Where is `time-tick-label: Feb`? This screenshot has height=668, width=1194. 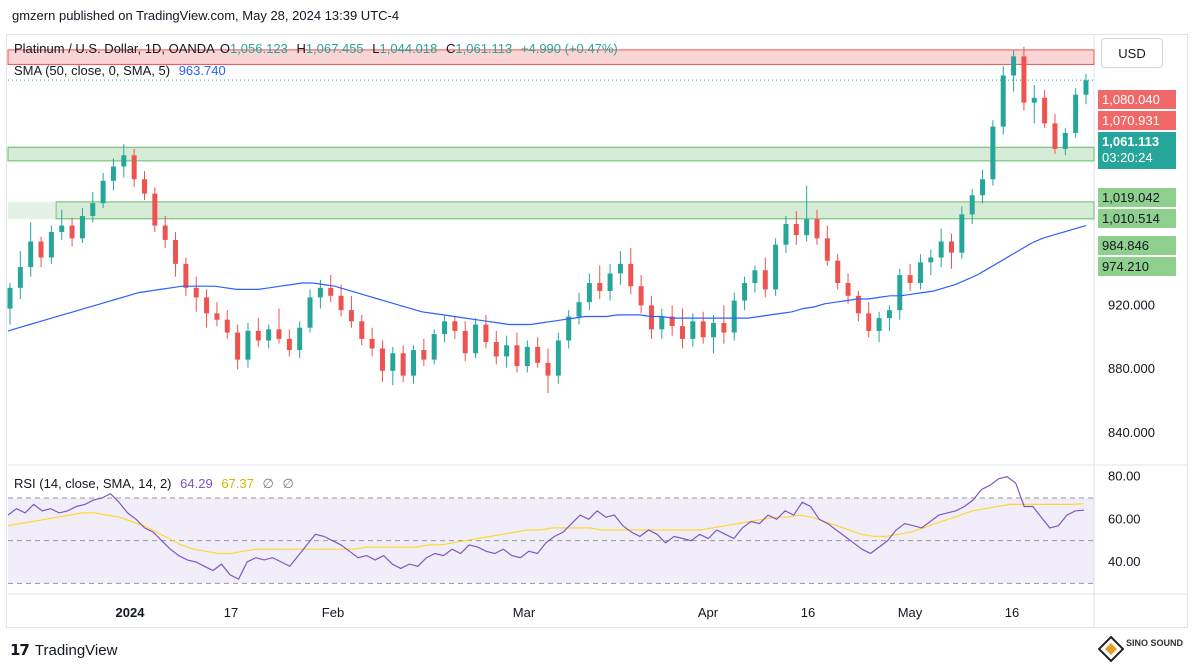
time-tick-label: Feb is located at coordinates (333, 612).